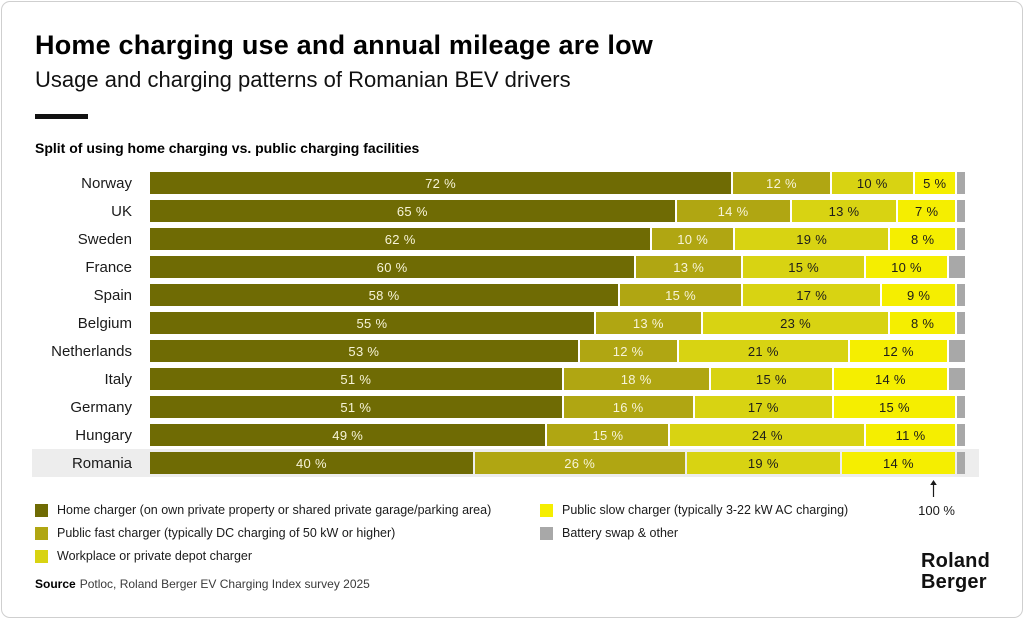 The height and width of the screenshot is (620, 1024). I want to click on stacked-bar: 60 % 13 % 15 % 10 %, so click(557, 267).